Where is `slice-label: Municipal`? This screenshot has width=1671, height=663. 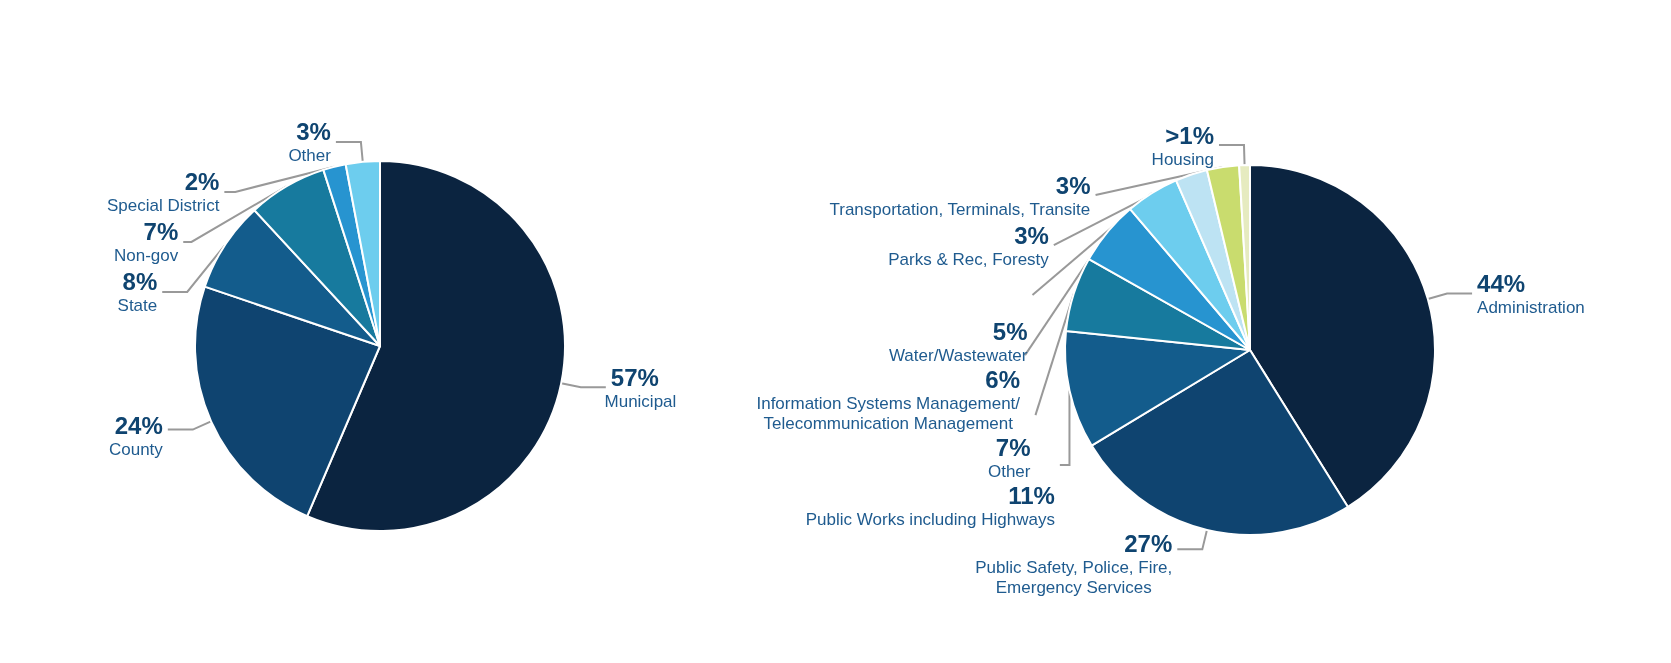 slice-label: Municipal is located at coordinates (640, 401).